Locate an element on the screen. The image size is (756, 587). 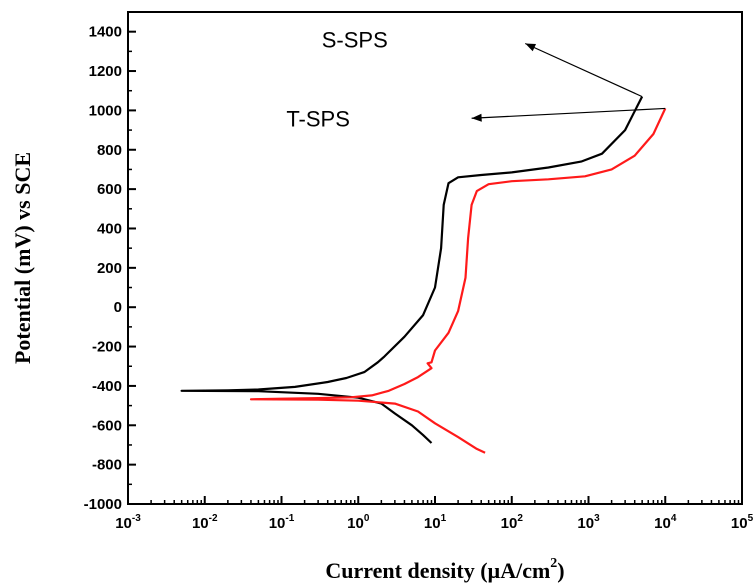
x-tick-label: 10² is located at coordinates (512, 522).